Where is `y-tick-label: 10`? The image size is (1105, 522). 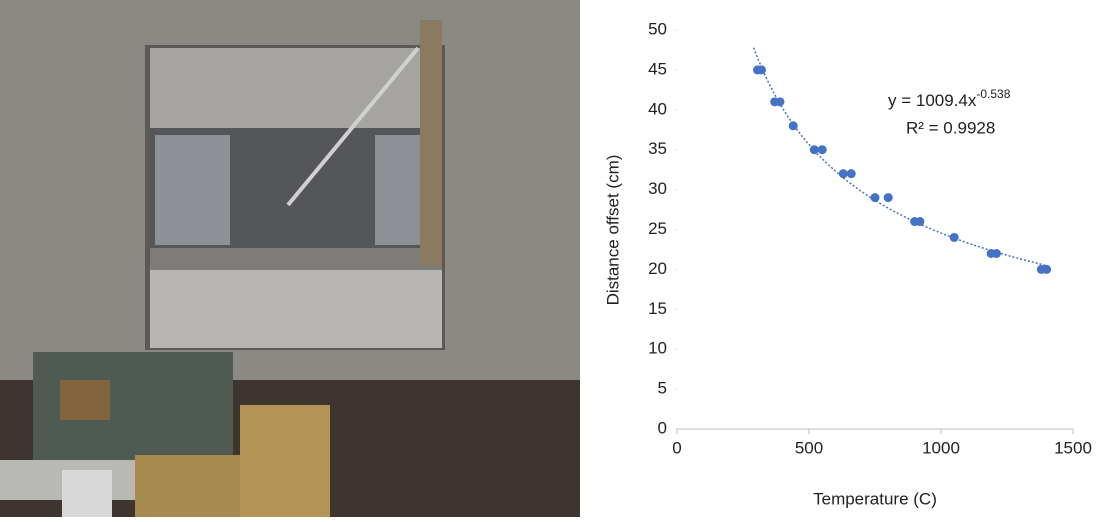 y-tick-label: 10 is located at coordinates (657, 348).